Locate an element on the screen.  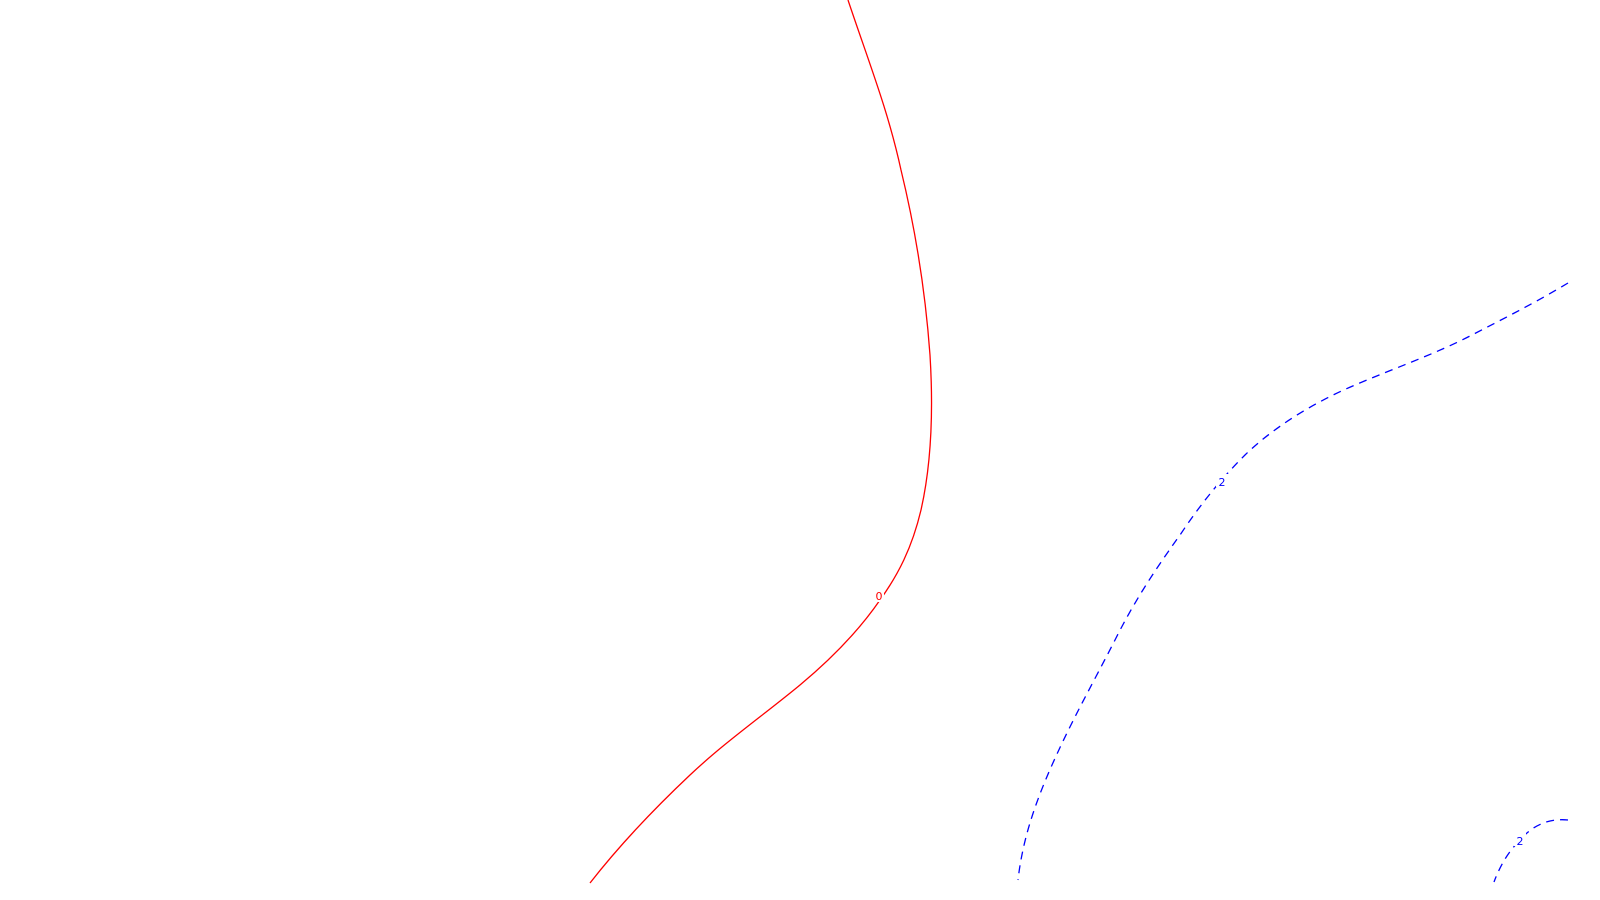
contour-label-bg-2-b is located at coordinates (1520, 839).